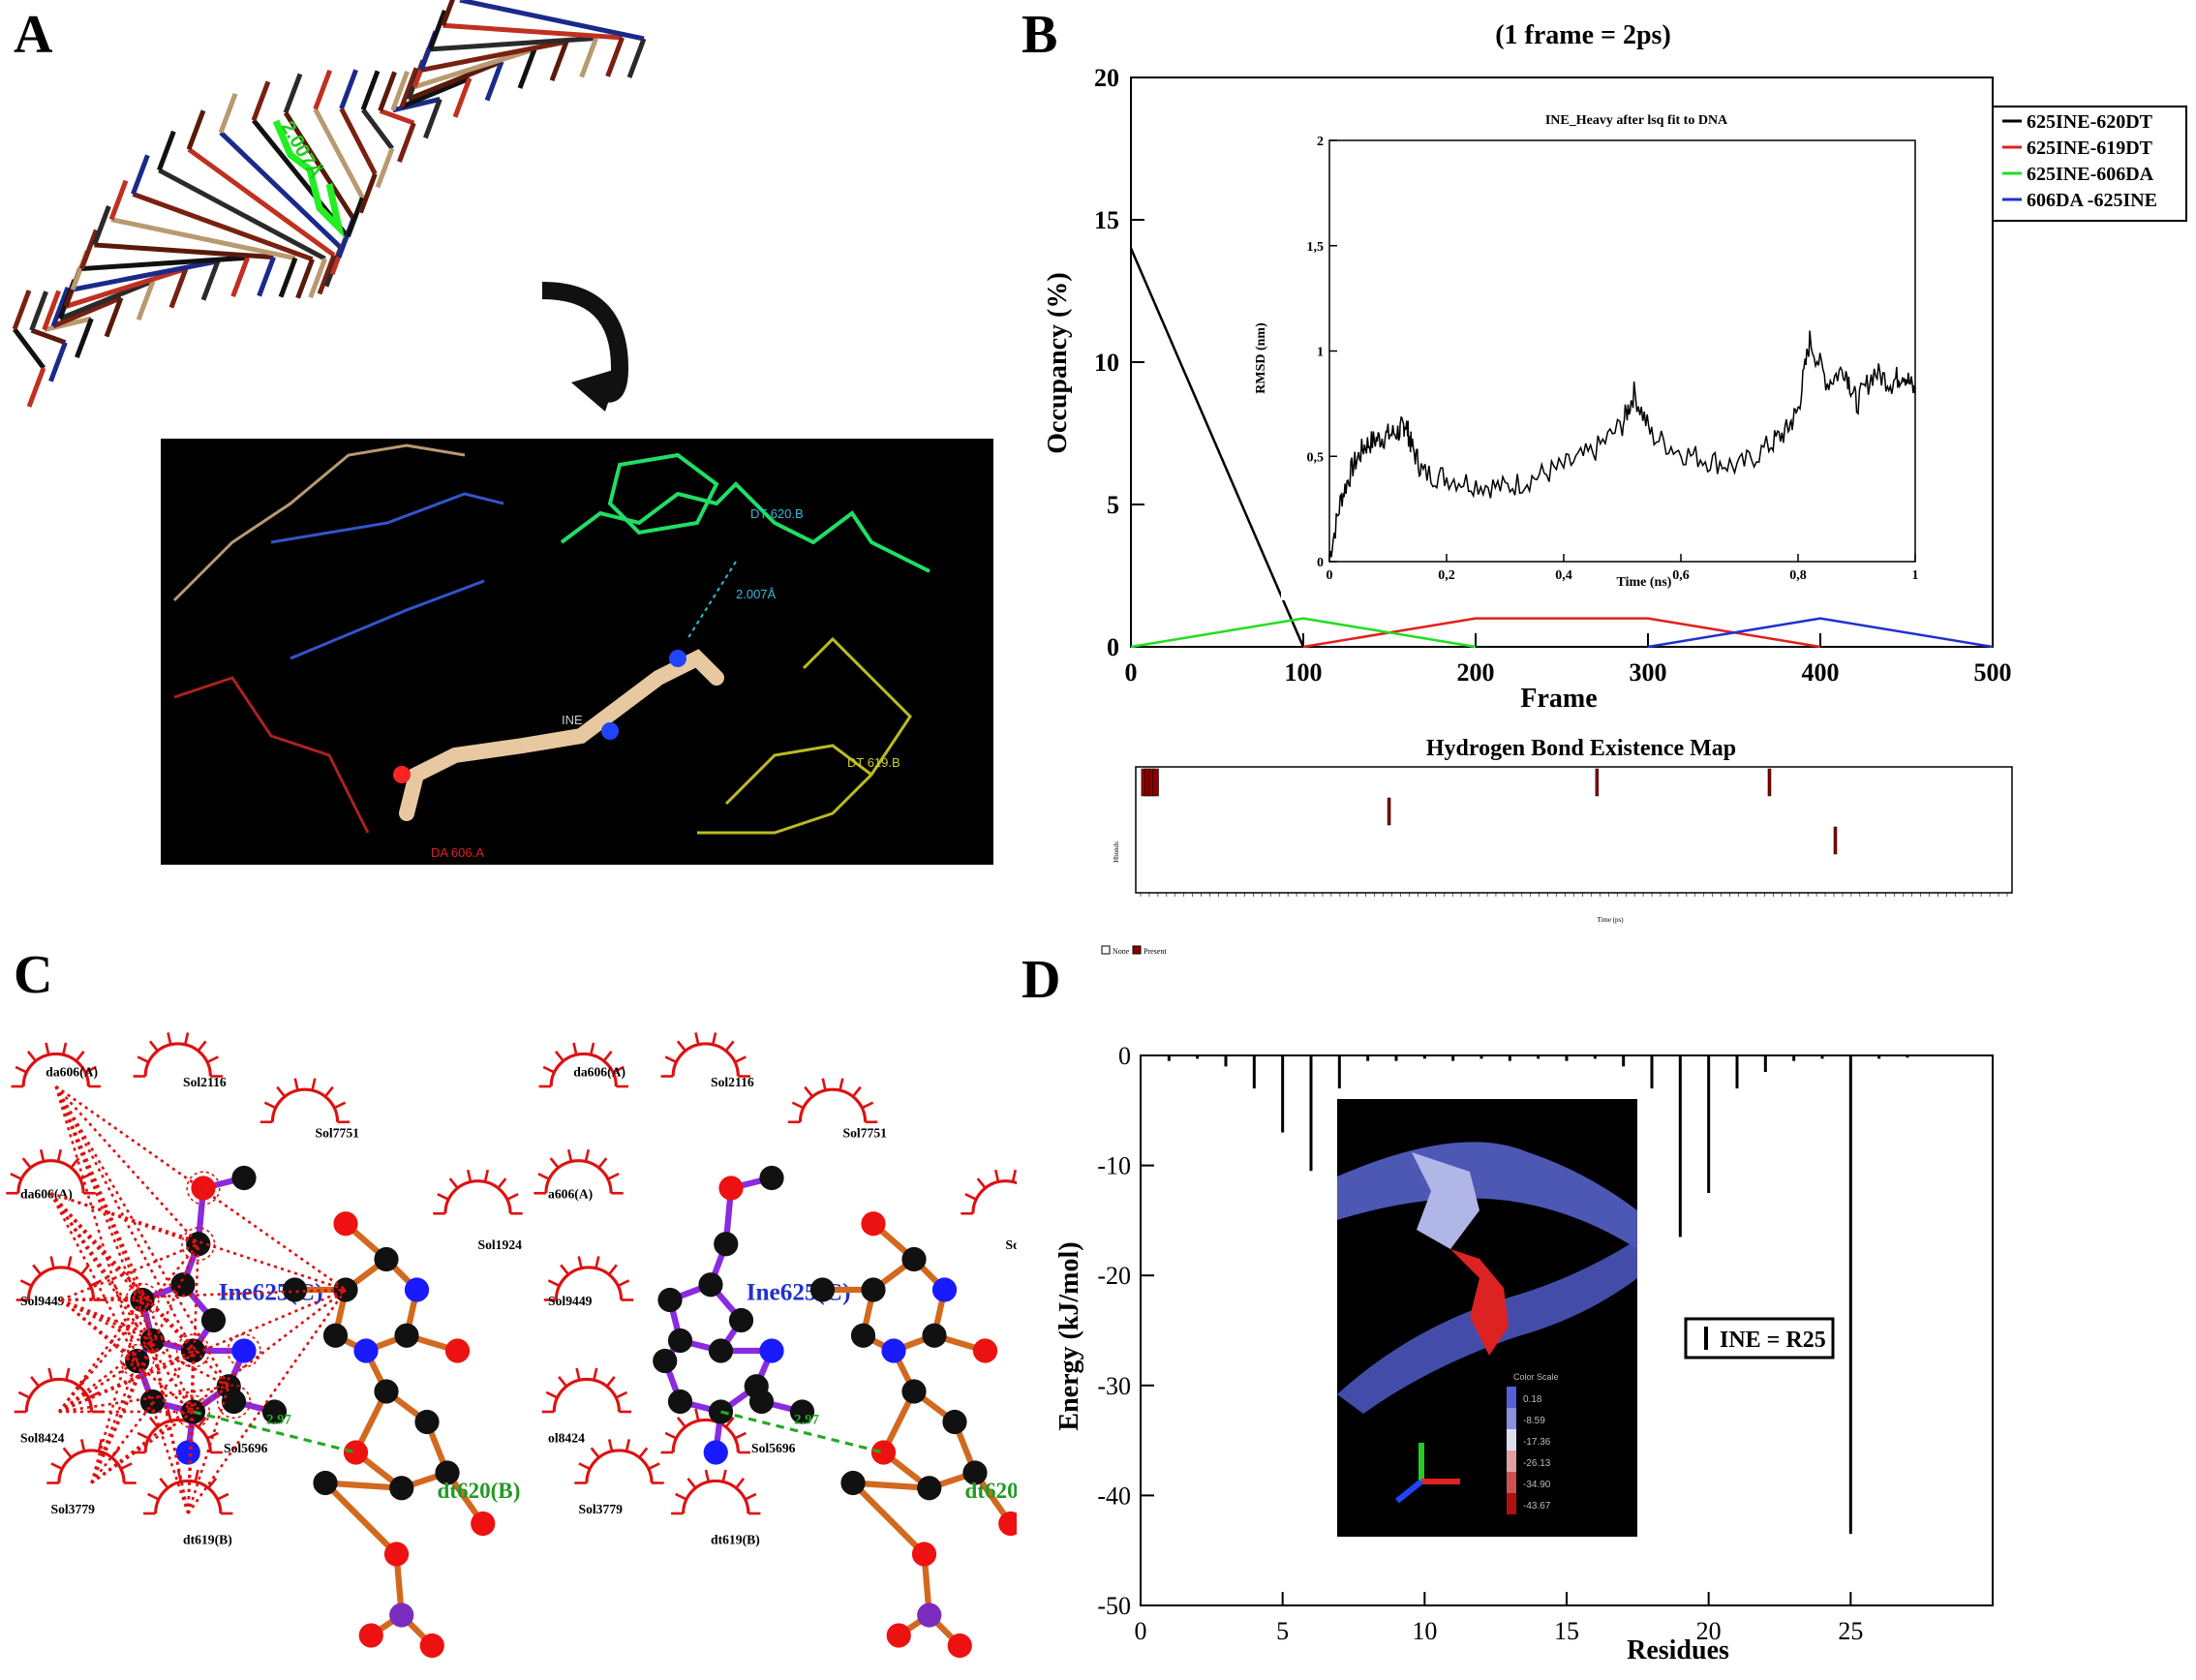  Describe the element at coordinates (402, 774) in the screenshot. I see `ine-oxygen` at that location.